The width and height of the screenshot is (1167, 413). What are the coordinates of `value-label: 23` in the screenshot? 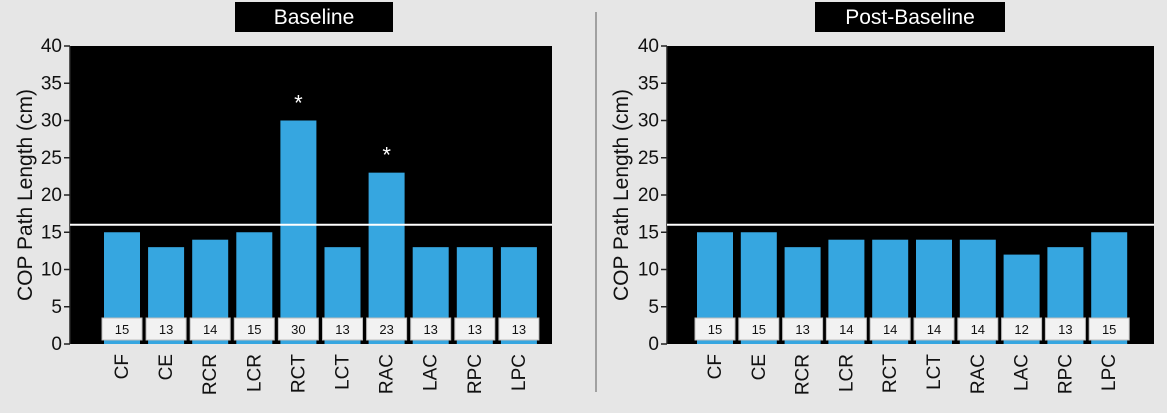 It's located at (386, 329).